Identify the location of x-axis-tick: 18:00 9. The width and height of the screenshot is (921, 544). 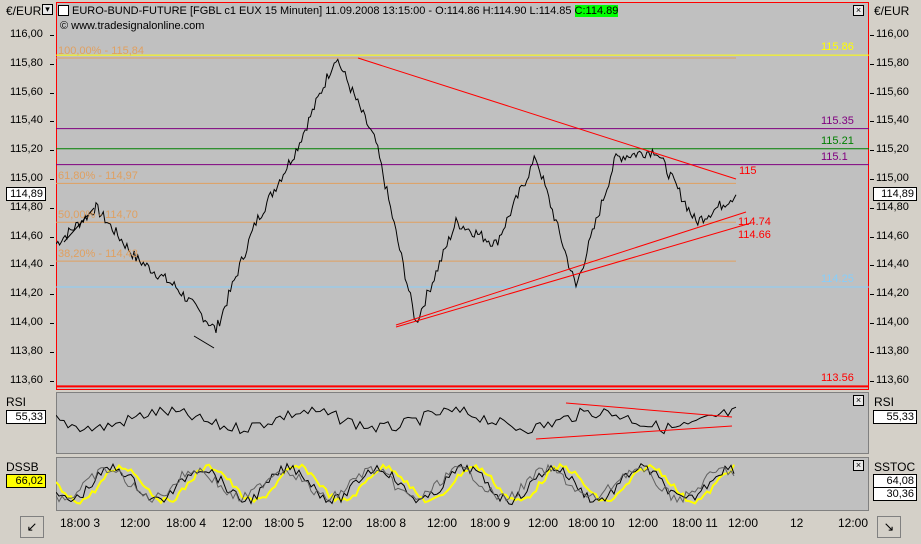
(490, 523).